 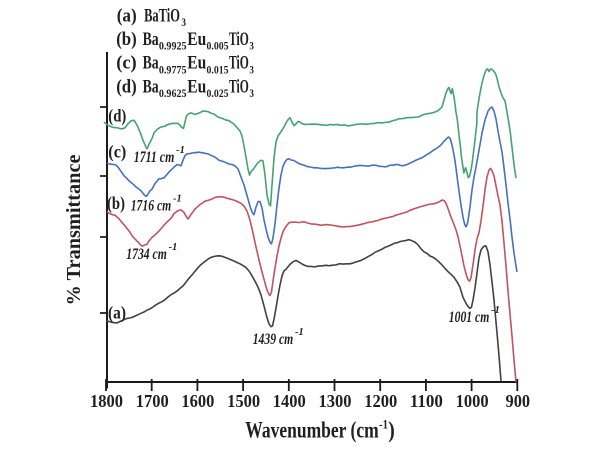 What do you see at coordinates (218, 69) in the screenshot?
I see `svg-text: 0.015` at bounding box center [218, 69].